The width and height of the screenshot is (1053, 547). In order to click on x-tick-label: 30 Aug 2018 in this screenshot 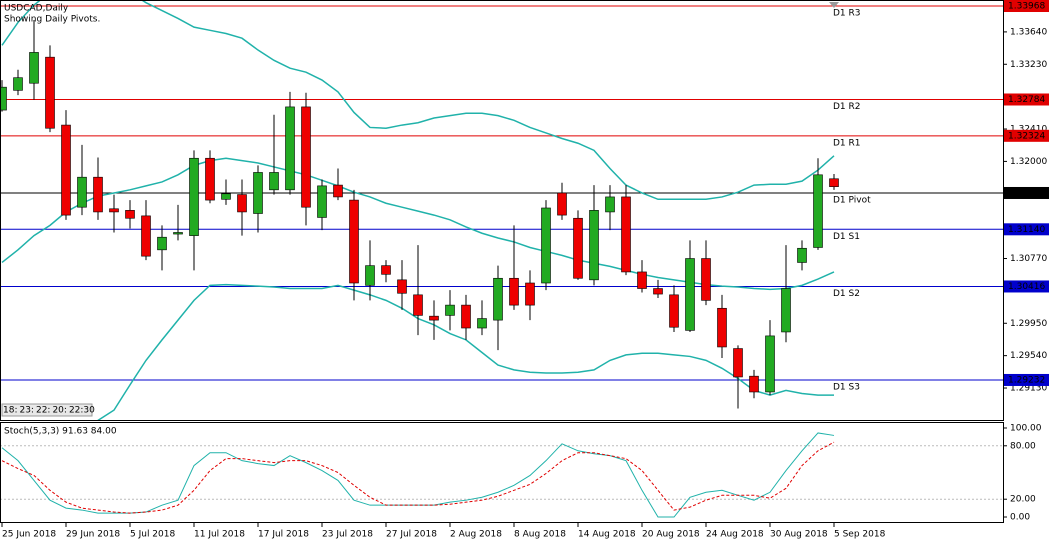, I will do `click(799, 535)`.